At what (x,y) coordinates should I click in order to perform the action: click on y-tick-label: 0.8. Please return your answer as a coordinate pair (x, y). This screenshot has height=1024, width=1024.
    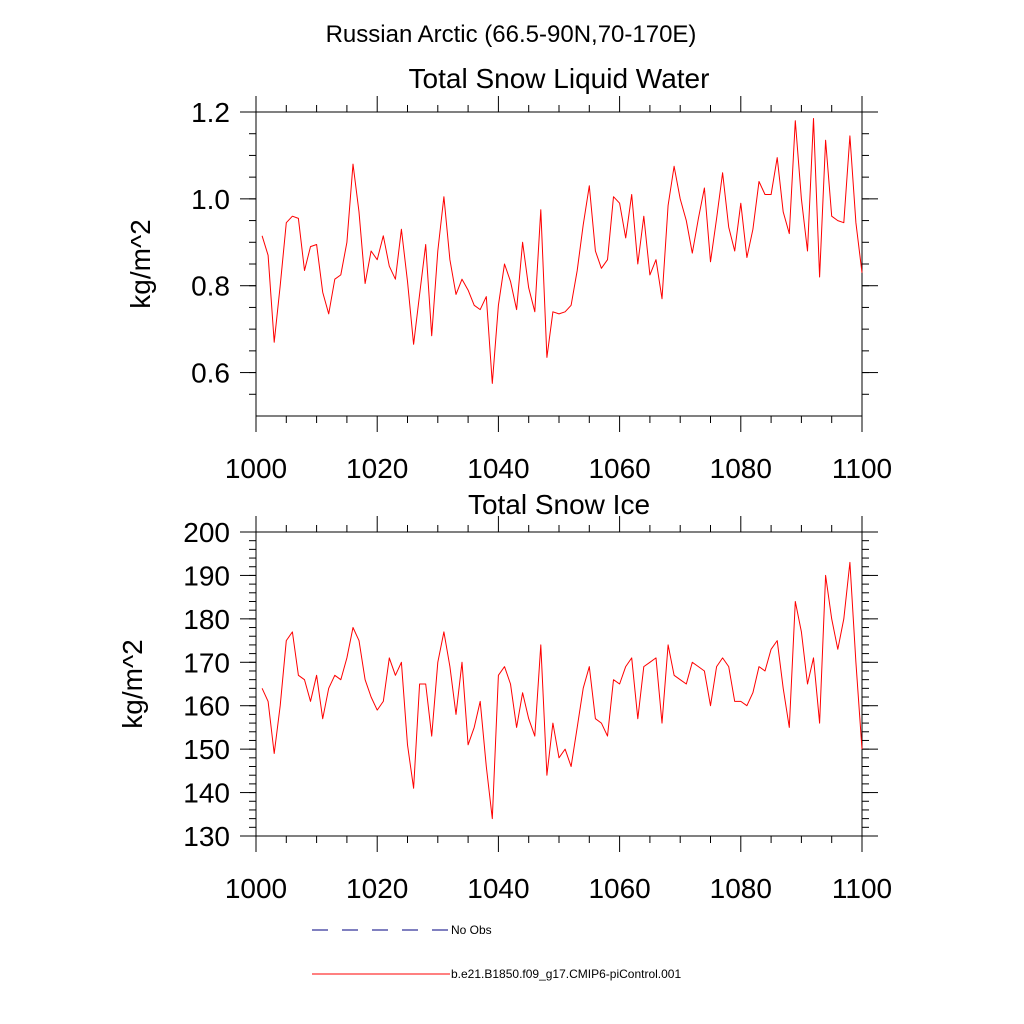
    Looking at the image, I should click on (210, 286).